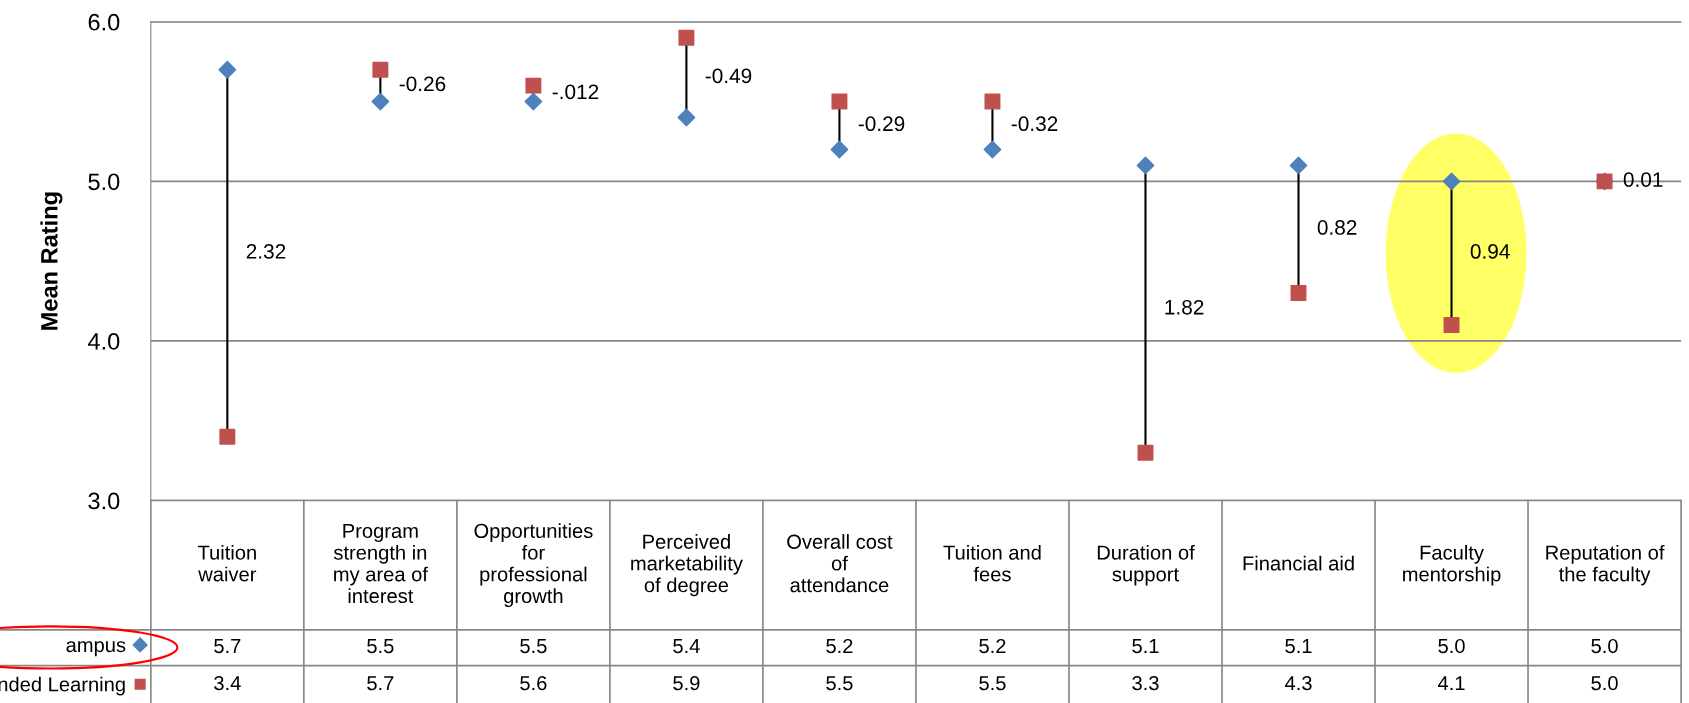 The image size is (1689, 703). Describe the element at coordinates (104, 501) in the screenshot. I see `y-tick-label: 3.0` at that location.